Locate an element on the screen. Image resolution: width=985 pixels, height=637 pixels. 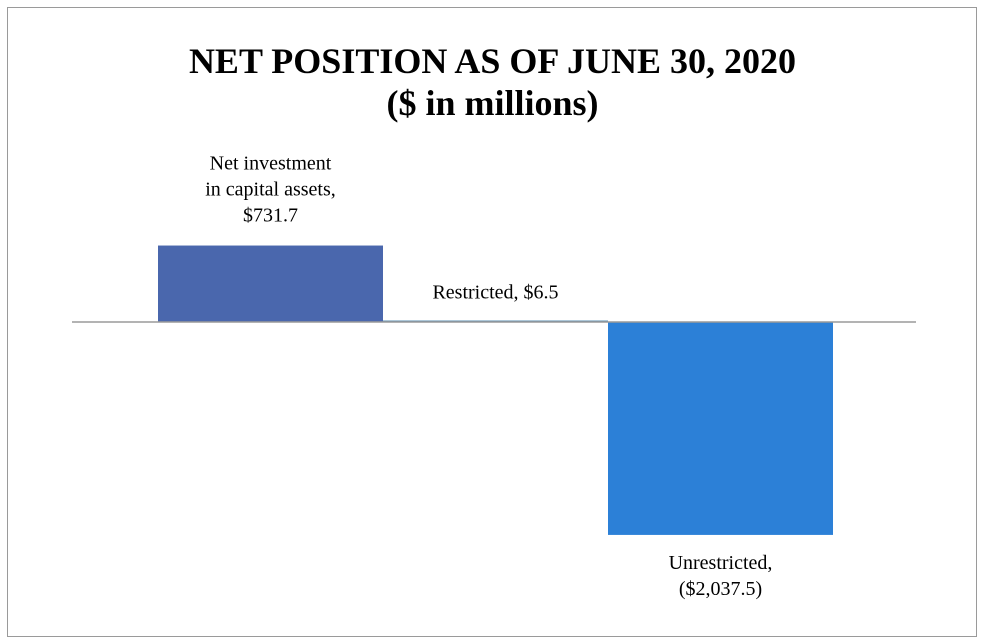
data-label-net-investment-in-capital-assets: Net investment in capital assets, $731.7 is located at coordinates (270, 190).